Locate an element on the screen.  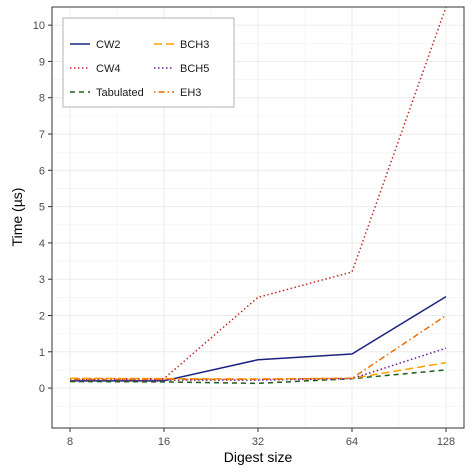
legend: CW2 CW4 Tabulated BCH3 BCH5 EH3 is located at coordinates (148, 62).